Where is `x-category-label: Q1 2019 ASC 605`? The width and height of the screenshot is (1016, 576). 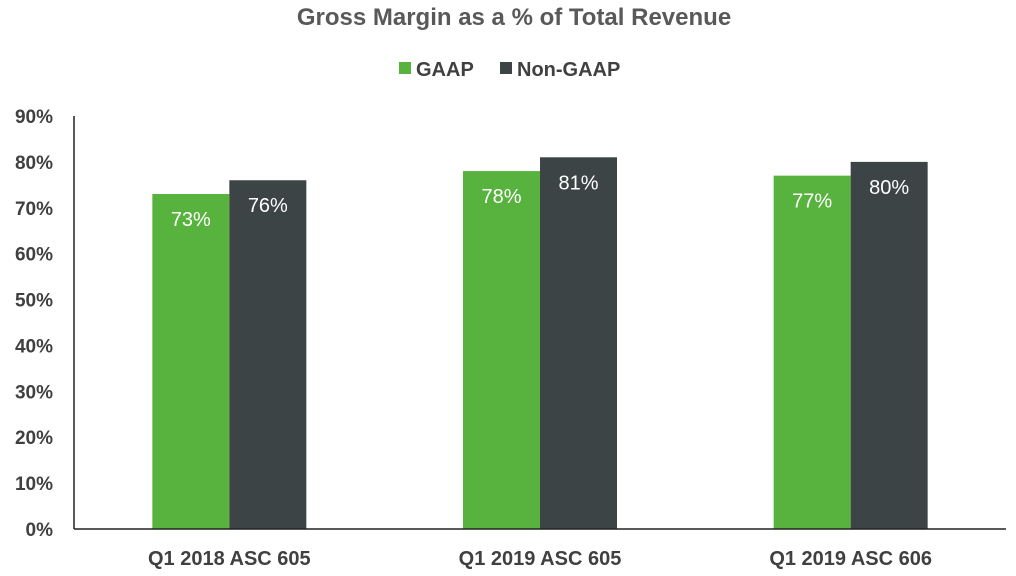 x-category-label: Q1 2019 ASC 605 is located at coordinates (540, 559).